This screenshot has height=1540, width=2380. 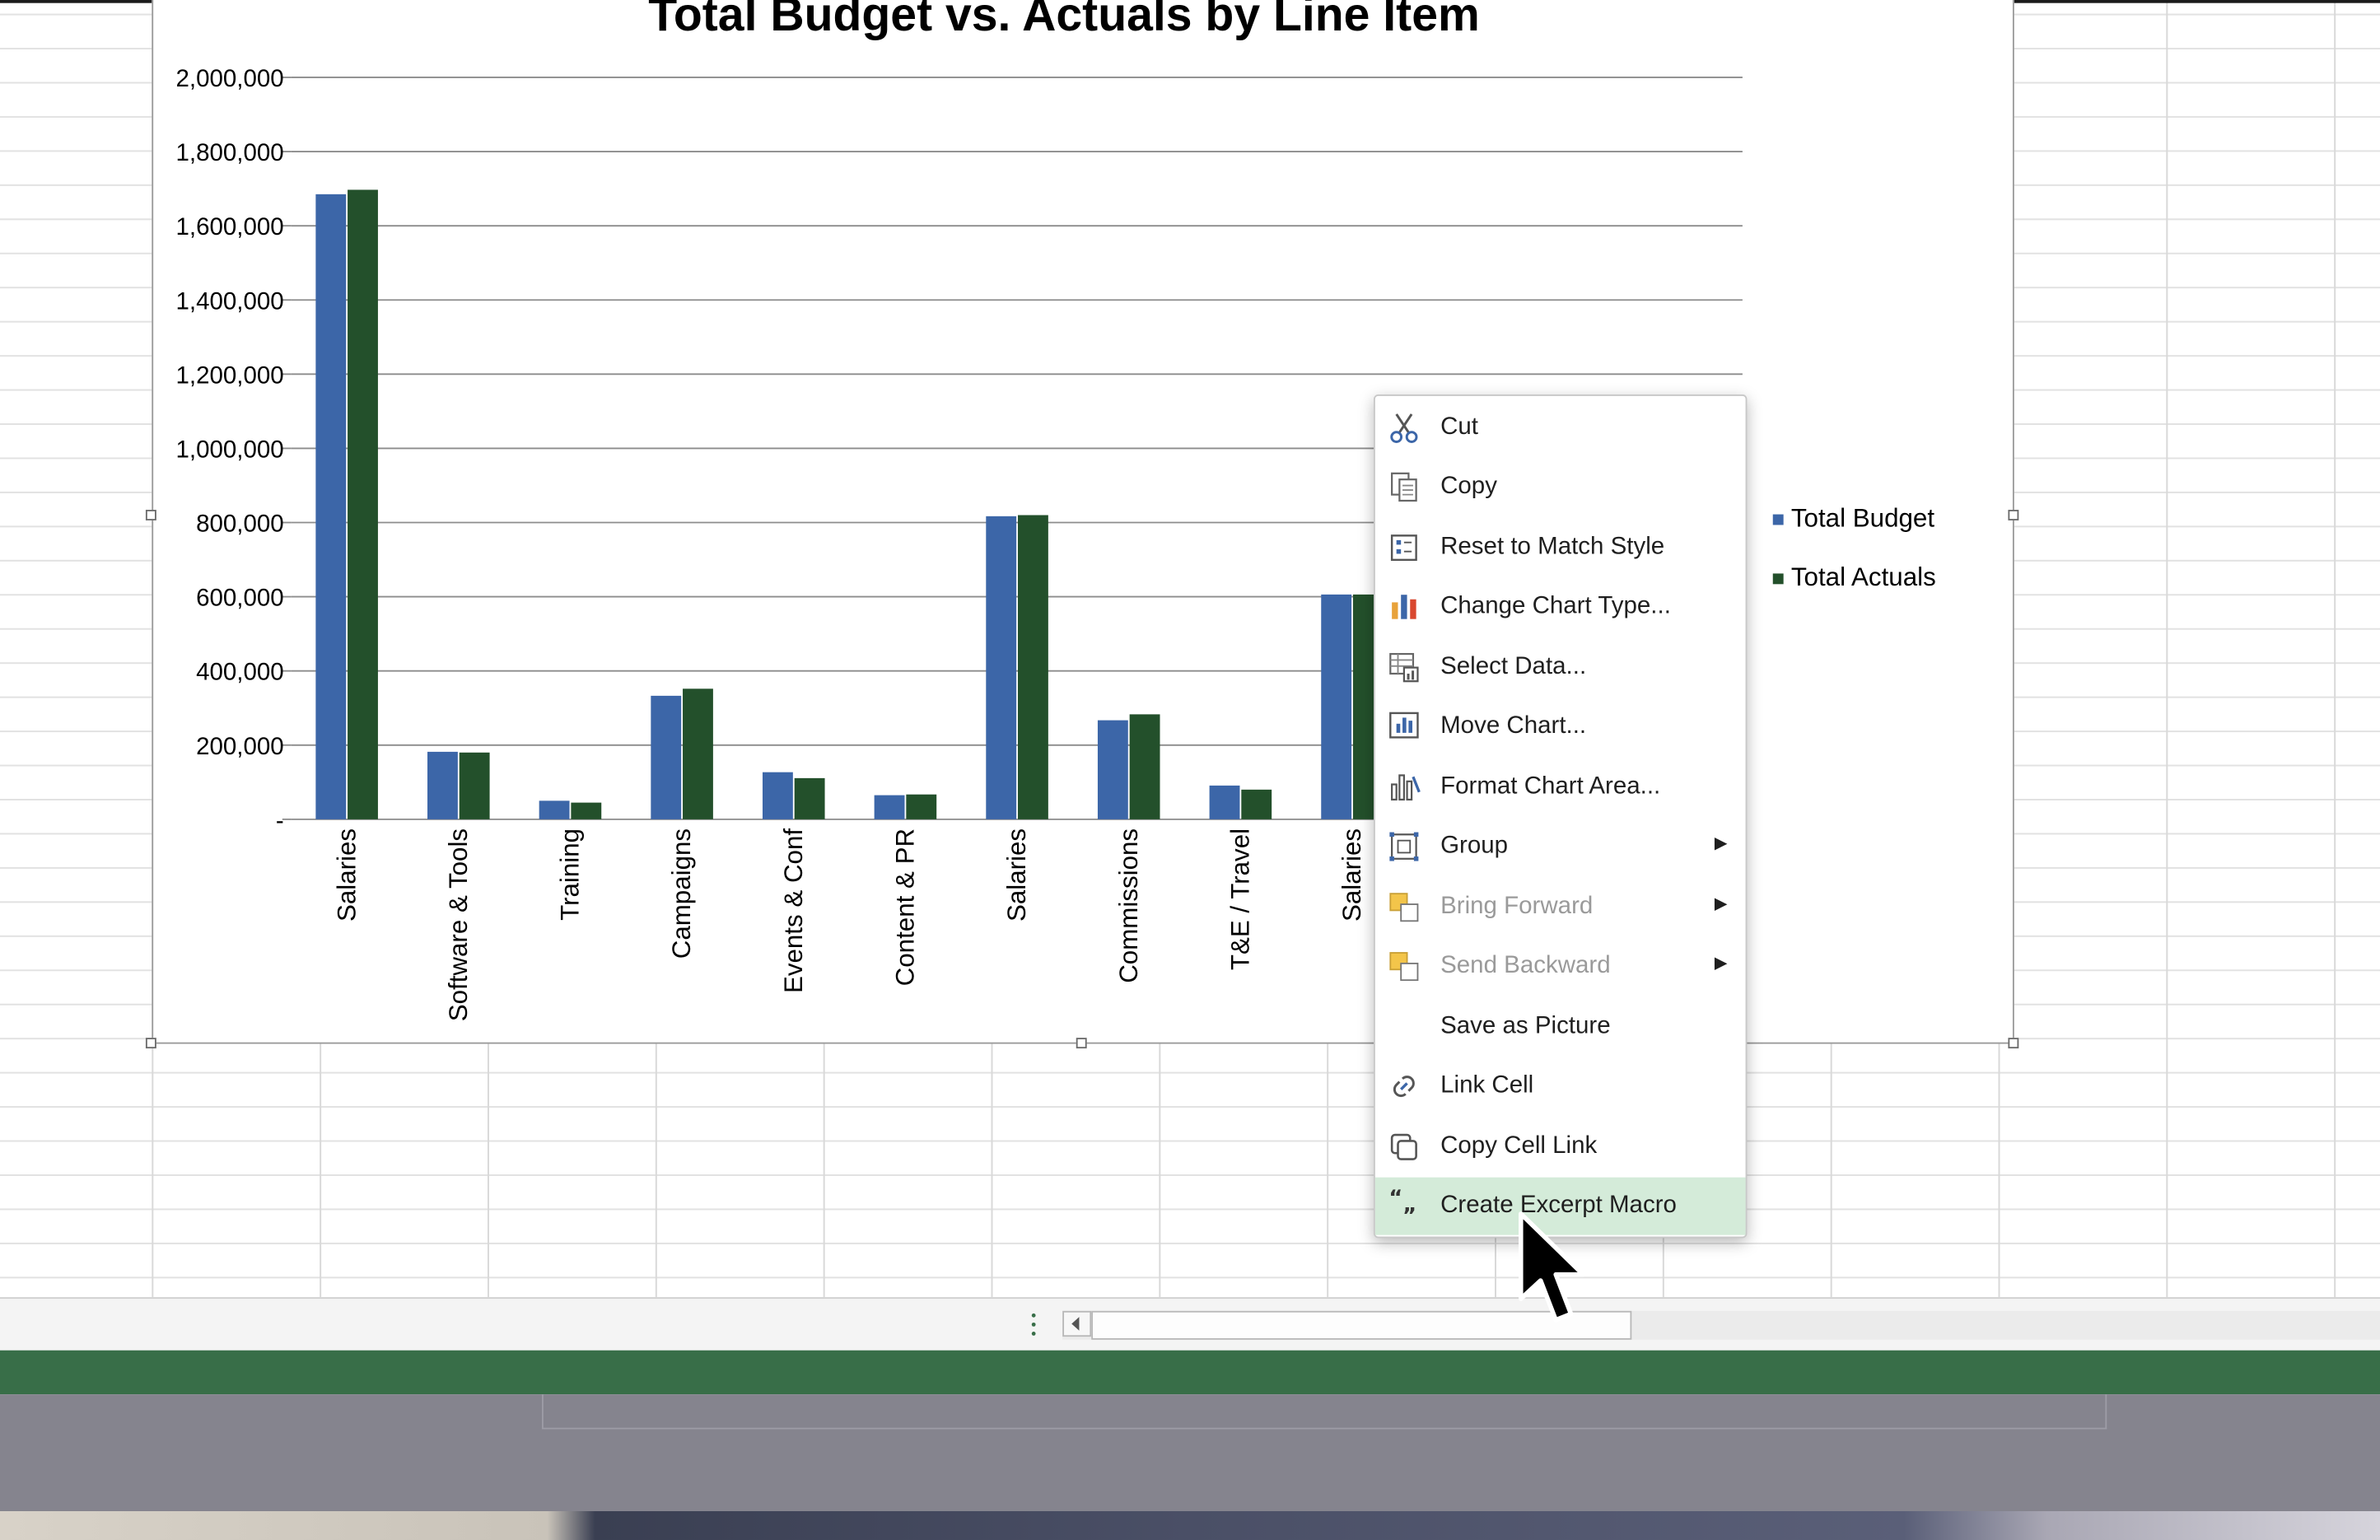 I want to click on quote-icon: “”, so click(x=1402, y=1206).